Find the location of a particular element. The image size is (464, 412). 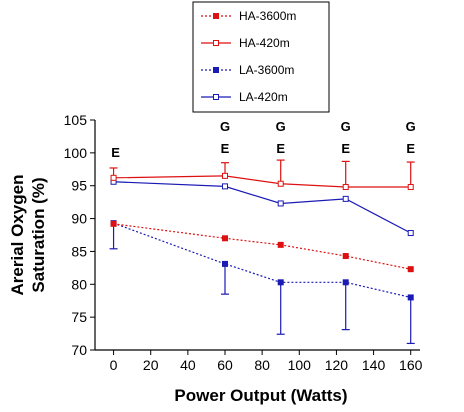

y-tick-label: 90 is located at coordinates (79, 219).